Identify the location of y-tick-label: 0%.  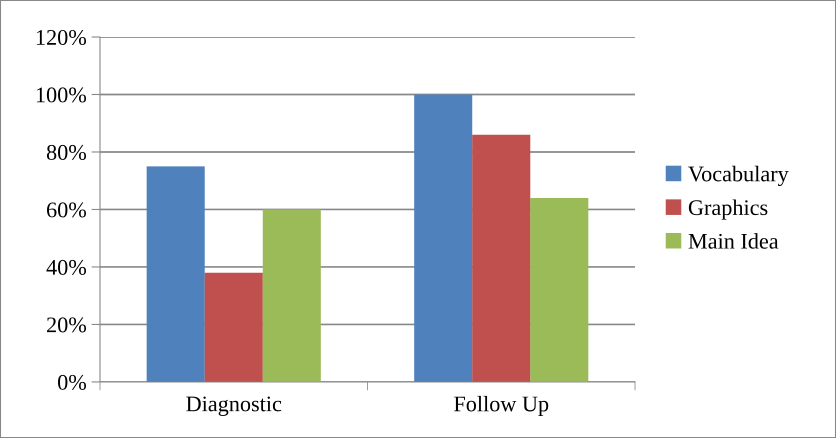
(72, 382).